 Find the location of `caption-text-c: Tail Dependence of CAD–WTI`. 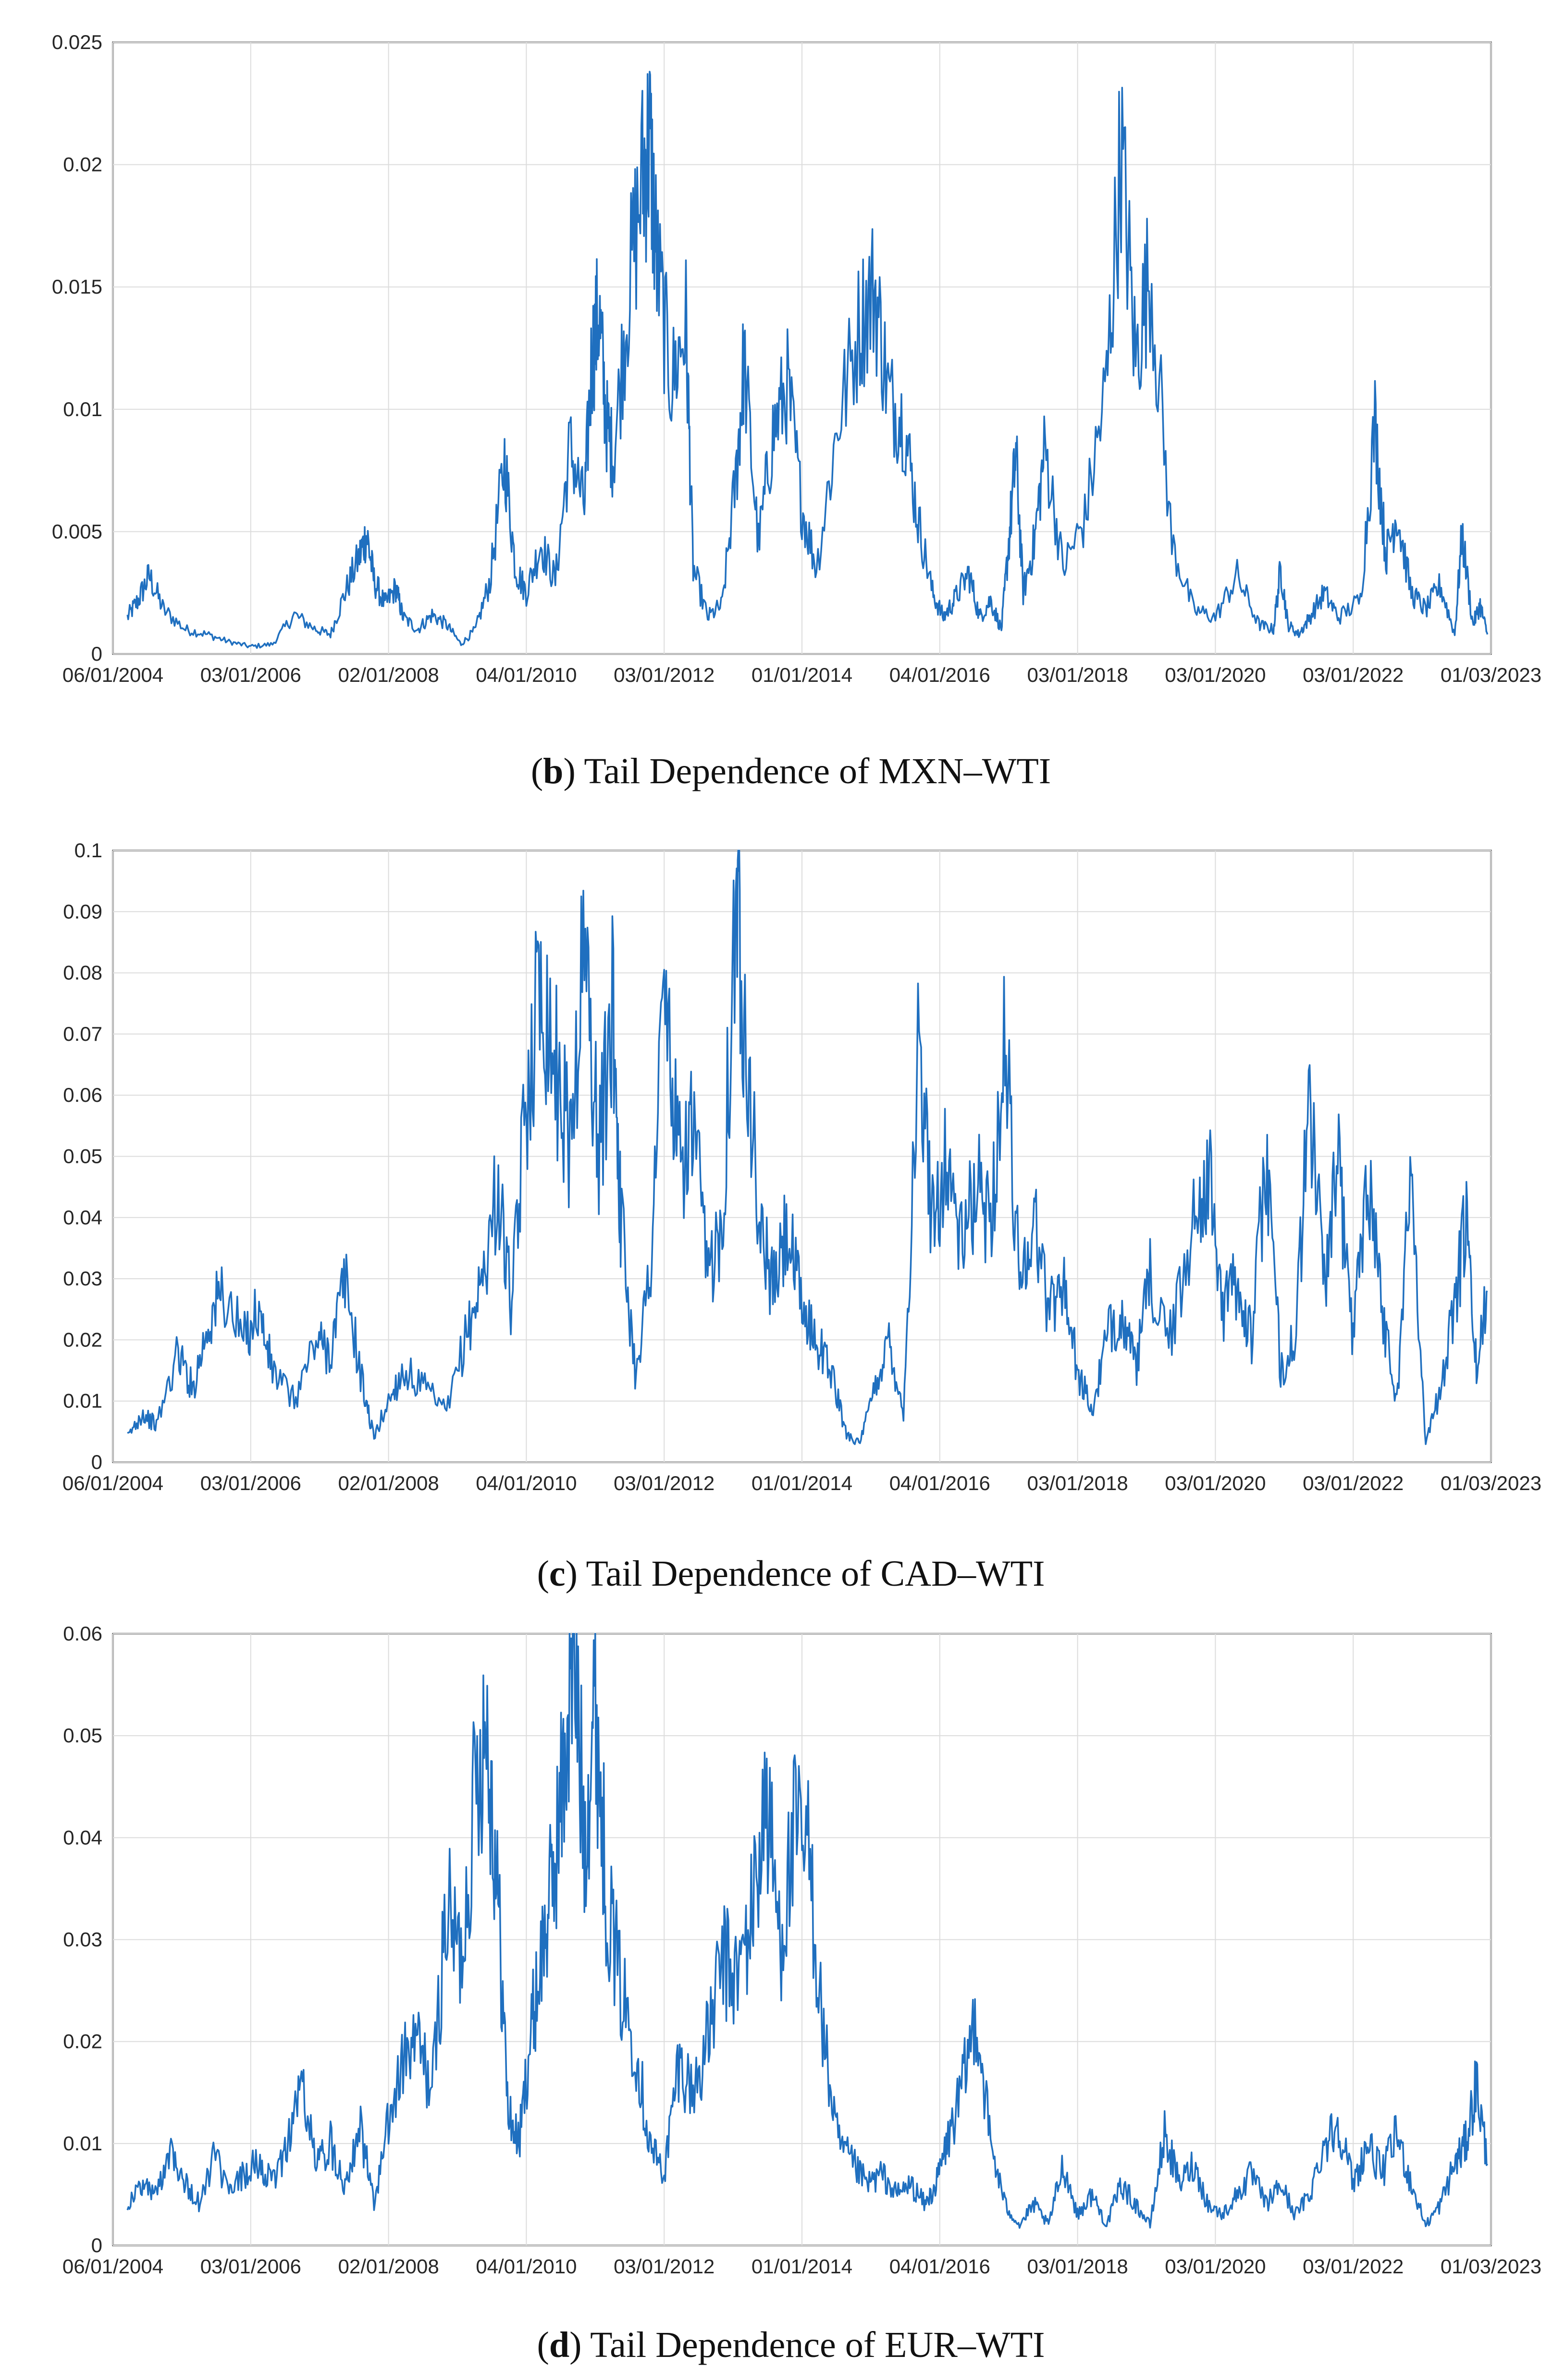

caption-text-c: Tail Dependence of CAD–WTI is located at coordinates (815, 1574).